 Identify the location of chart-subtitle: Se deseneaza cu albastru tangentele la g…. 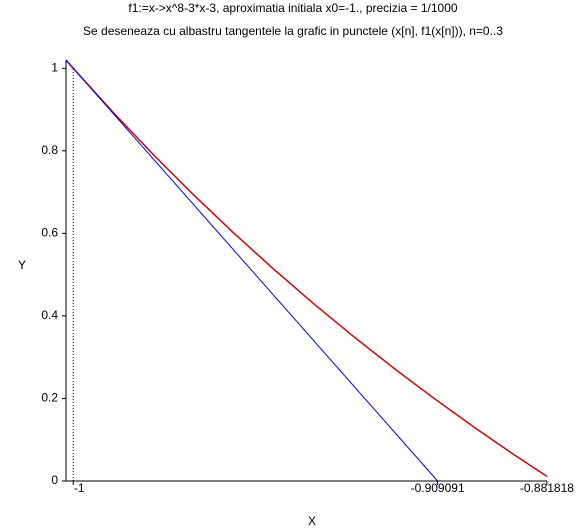
(293, 31).